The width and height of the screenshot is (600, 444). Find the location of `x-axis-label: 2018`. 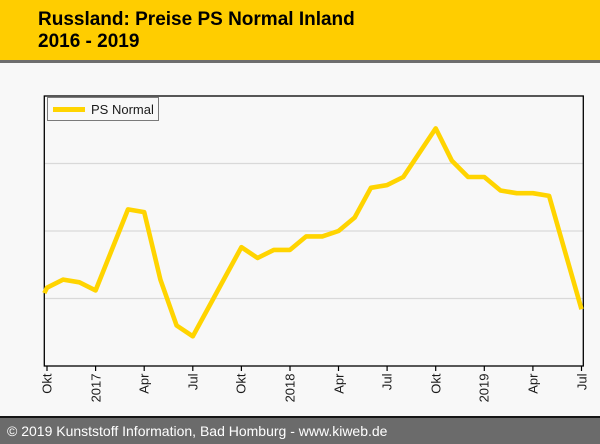

x-axis-label: 2018 is located at coordinates (290, 387).